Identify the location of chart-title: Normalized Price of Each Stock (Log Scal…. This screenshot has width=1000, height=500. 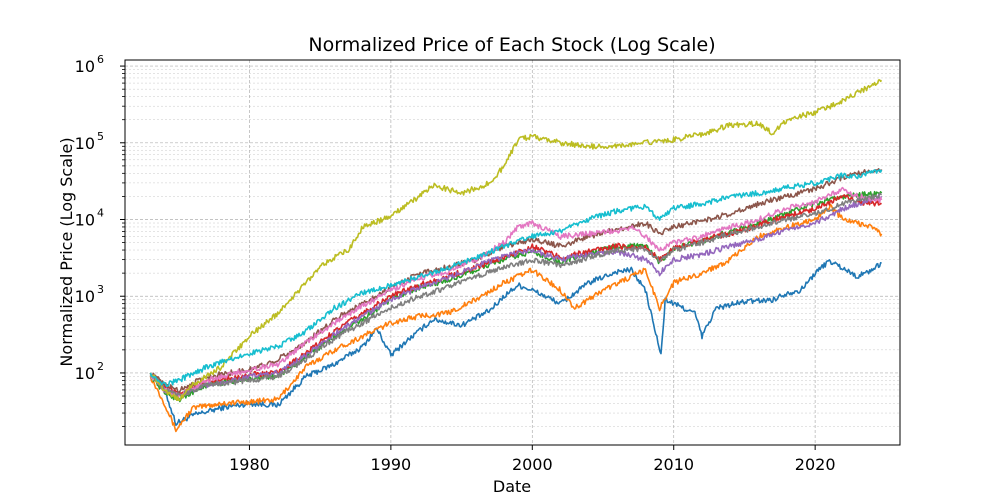
(511, 45).